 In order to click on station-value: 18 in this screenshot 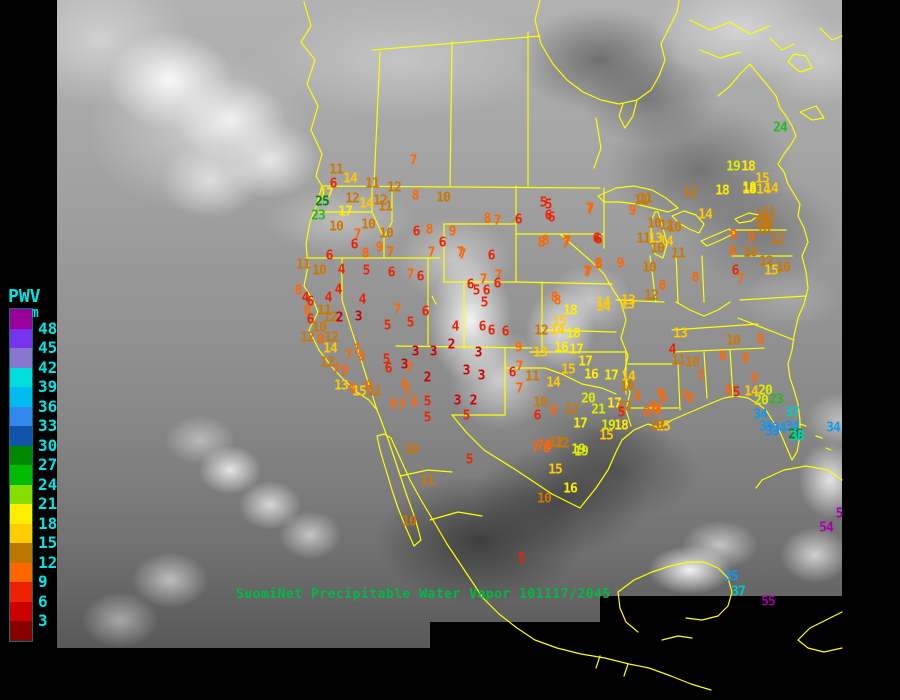, I will do `click(749, 190)`.